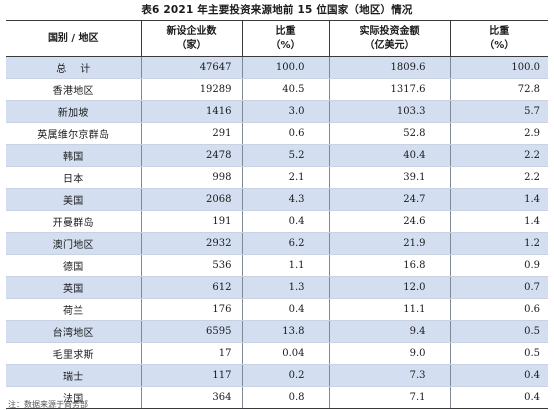 Image resolution: width=554 pixels, height=410 pixels. What do you see at coordinates (191, 177) in the screenshot?
I see `cell-enterprises: 998` at bounding box center [191, 177].